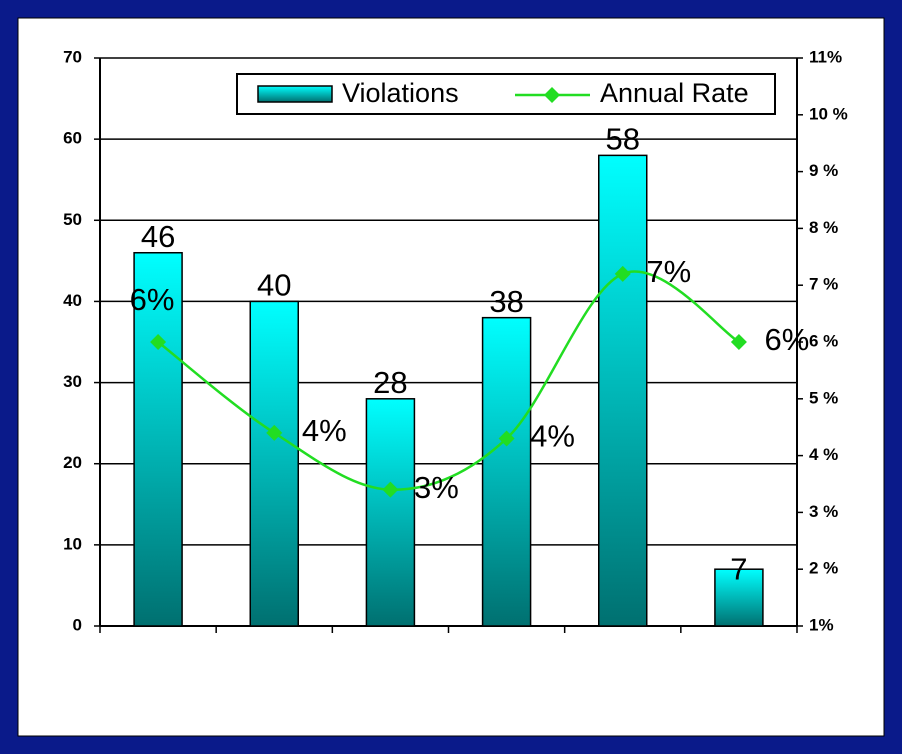 This screenshot has height=754, width=902. What do you see at coordinates (77, 624) in the screenshot?
I see `y-tick-label: 0` at bounding box center [77, 624].